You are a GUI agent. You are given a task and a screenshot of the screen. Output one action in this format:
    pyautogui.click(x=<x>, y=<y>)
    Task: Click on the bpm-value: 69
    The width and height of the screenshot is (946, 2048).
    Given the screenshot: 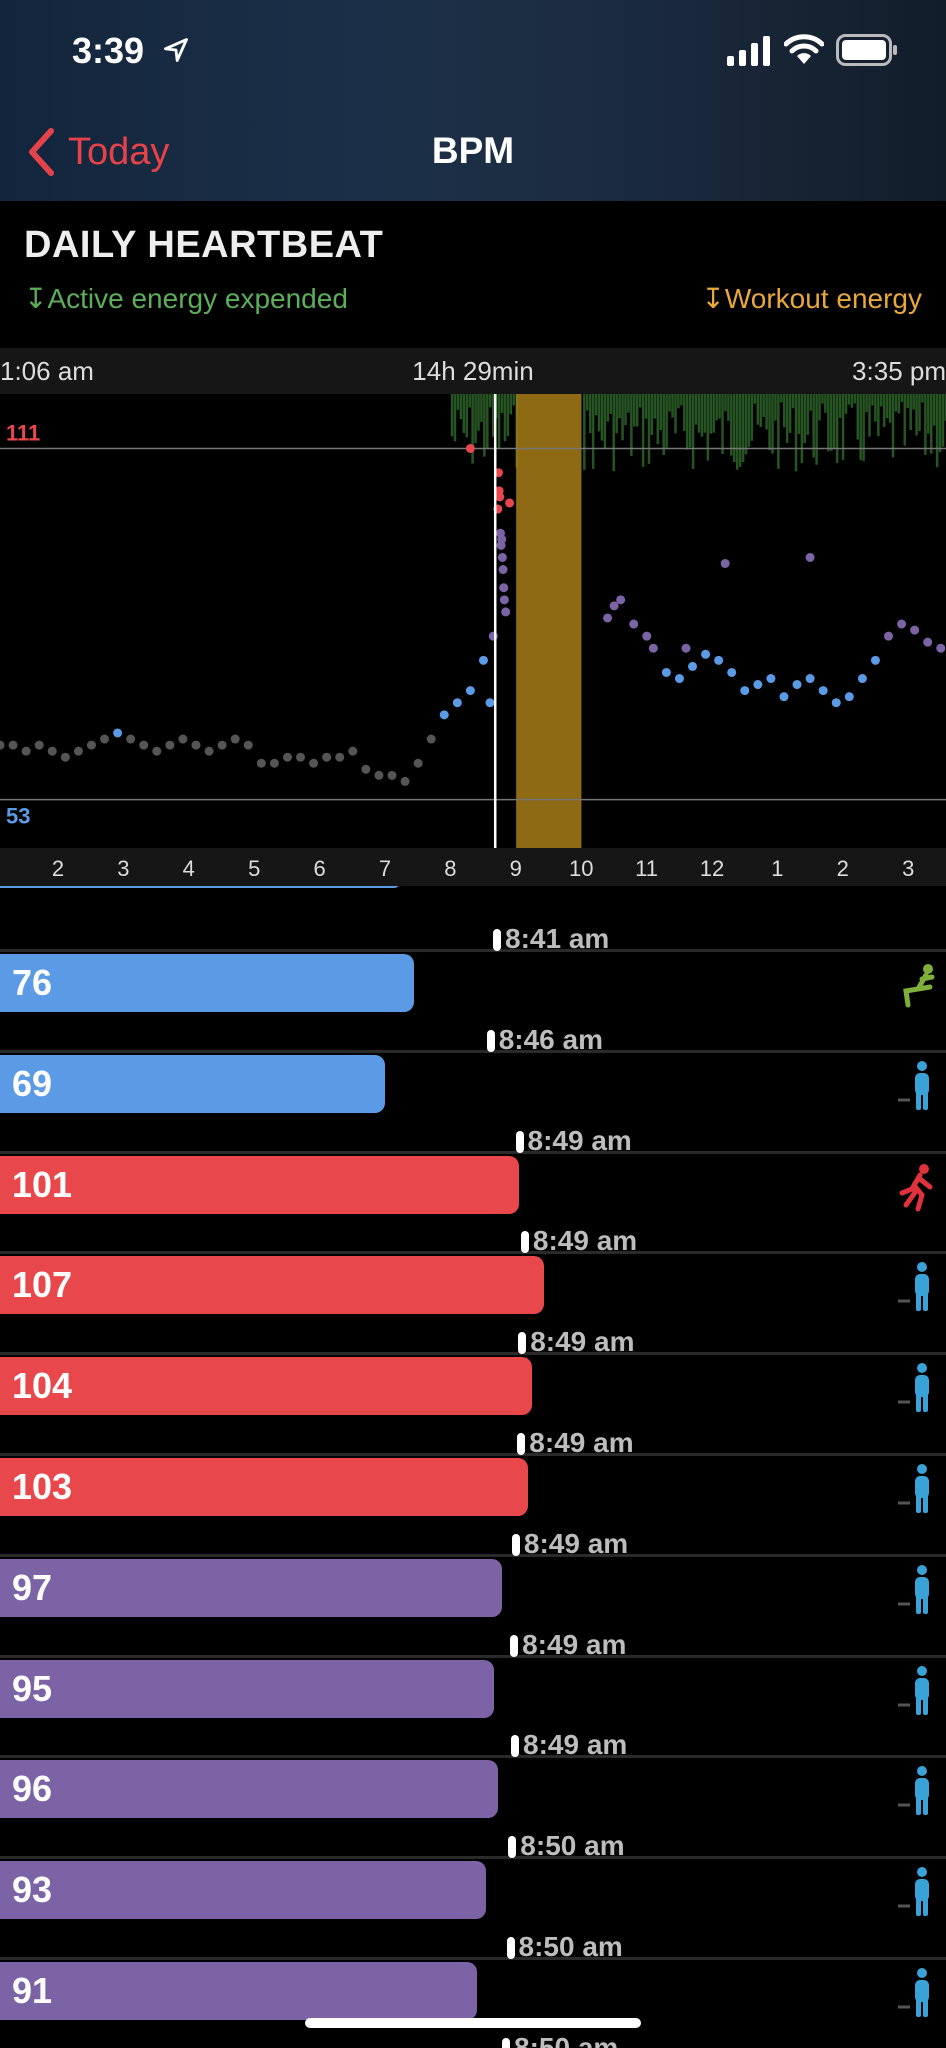 What is the action you would take?
    pyautogui.click(x=32, y=1083)
    